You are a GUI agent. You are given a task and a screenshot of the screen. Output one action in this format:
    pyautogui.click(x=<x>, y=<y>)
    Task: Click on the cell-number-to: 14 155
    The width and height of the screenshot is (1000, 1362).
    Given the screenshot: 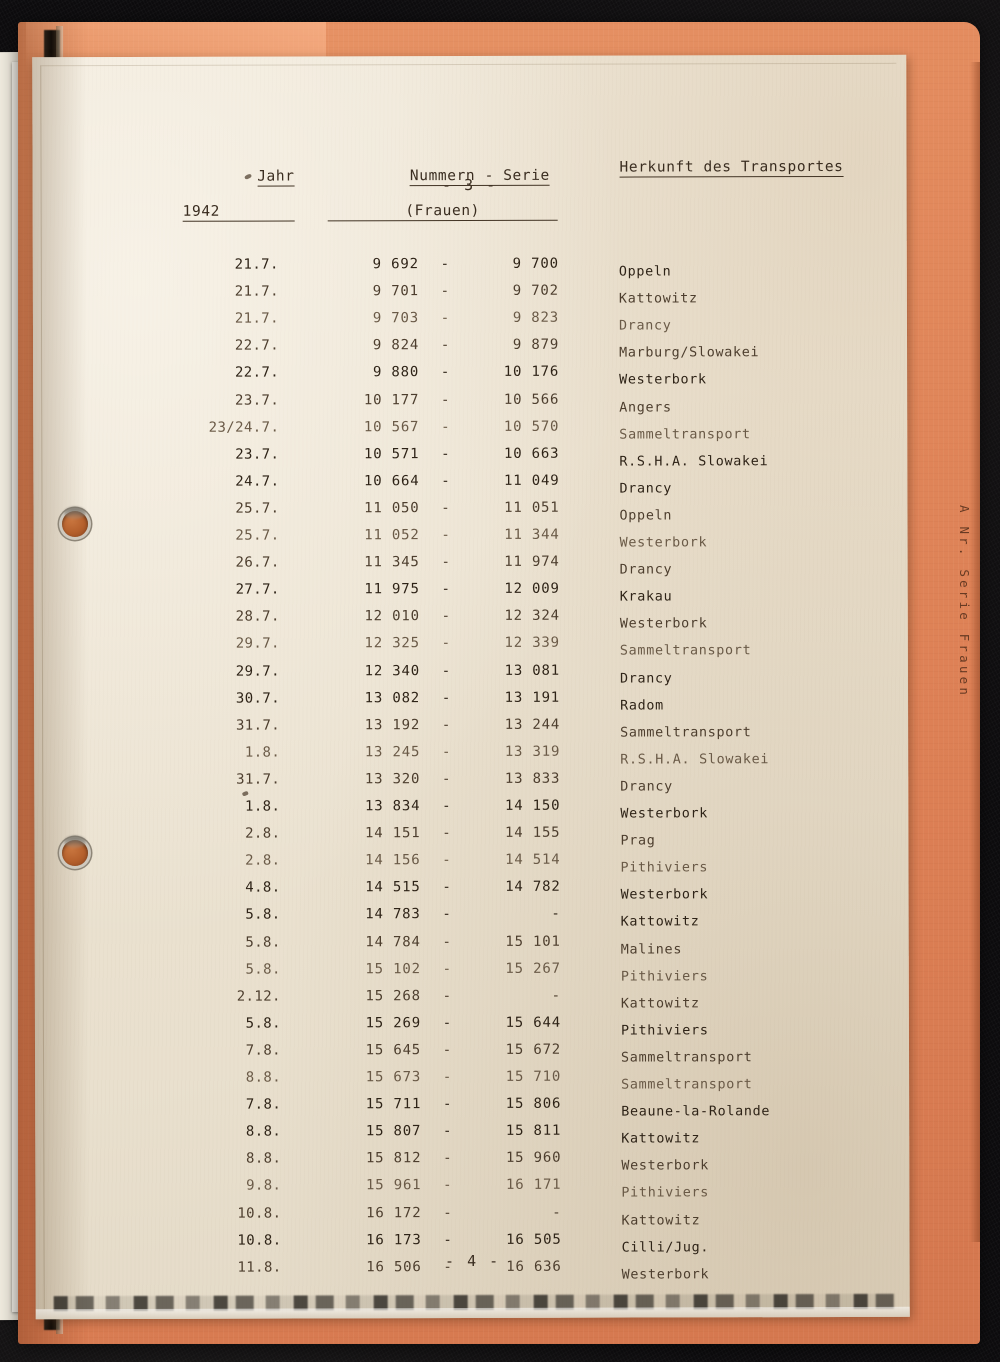 What is the action you would take?
    pyautogui.click(x=533, y=832)
    